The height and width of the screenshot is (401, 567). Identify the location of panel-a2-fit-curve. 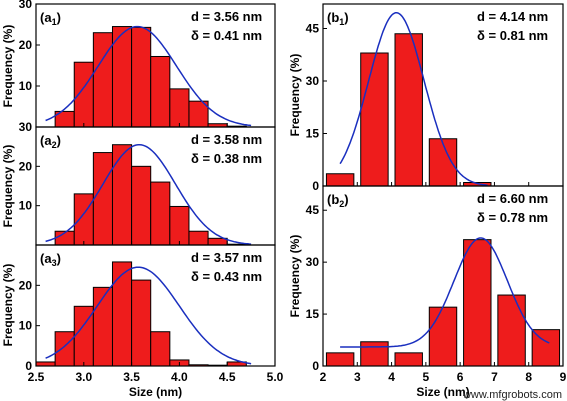
(148, 194).